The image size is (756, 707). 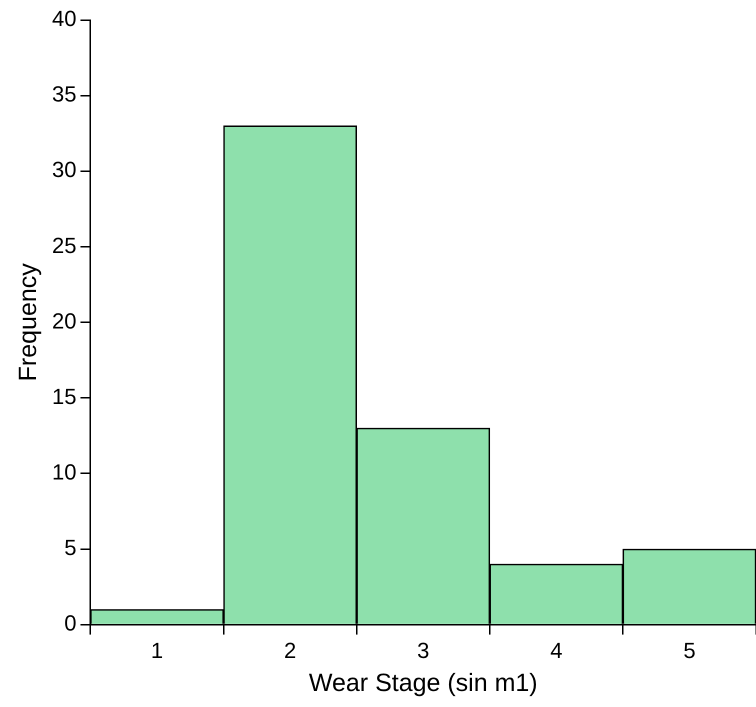 I want to click on y-tick-label: 40, so click(x=64, y=19).